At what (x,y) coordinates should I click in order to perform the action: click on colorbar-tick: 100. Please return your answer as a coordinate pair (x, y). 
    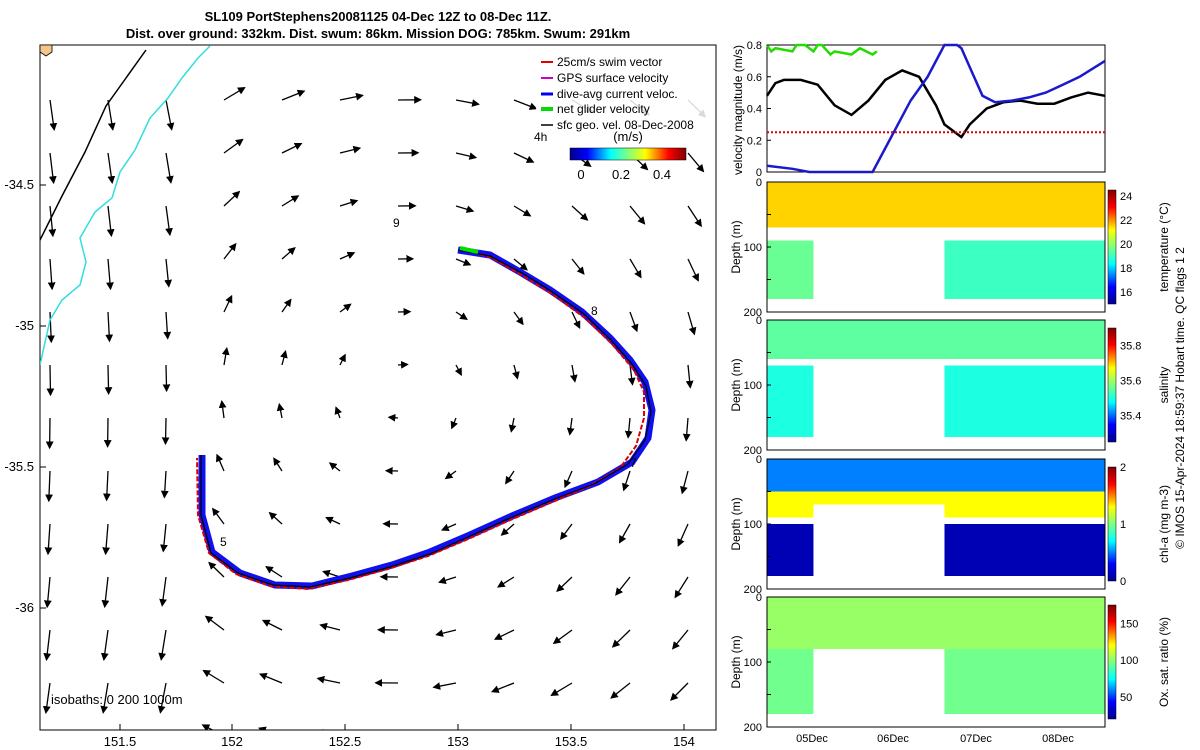
    Looking at the image, I should click on (1129, 661).